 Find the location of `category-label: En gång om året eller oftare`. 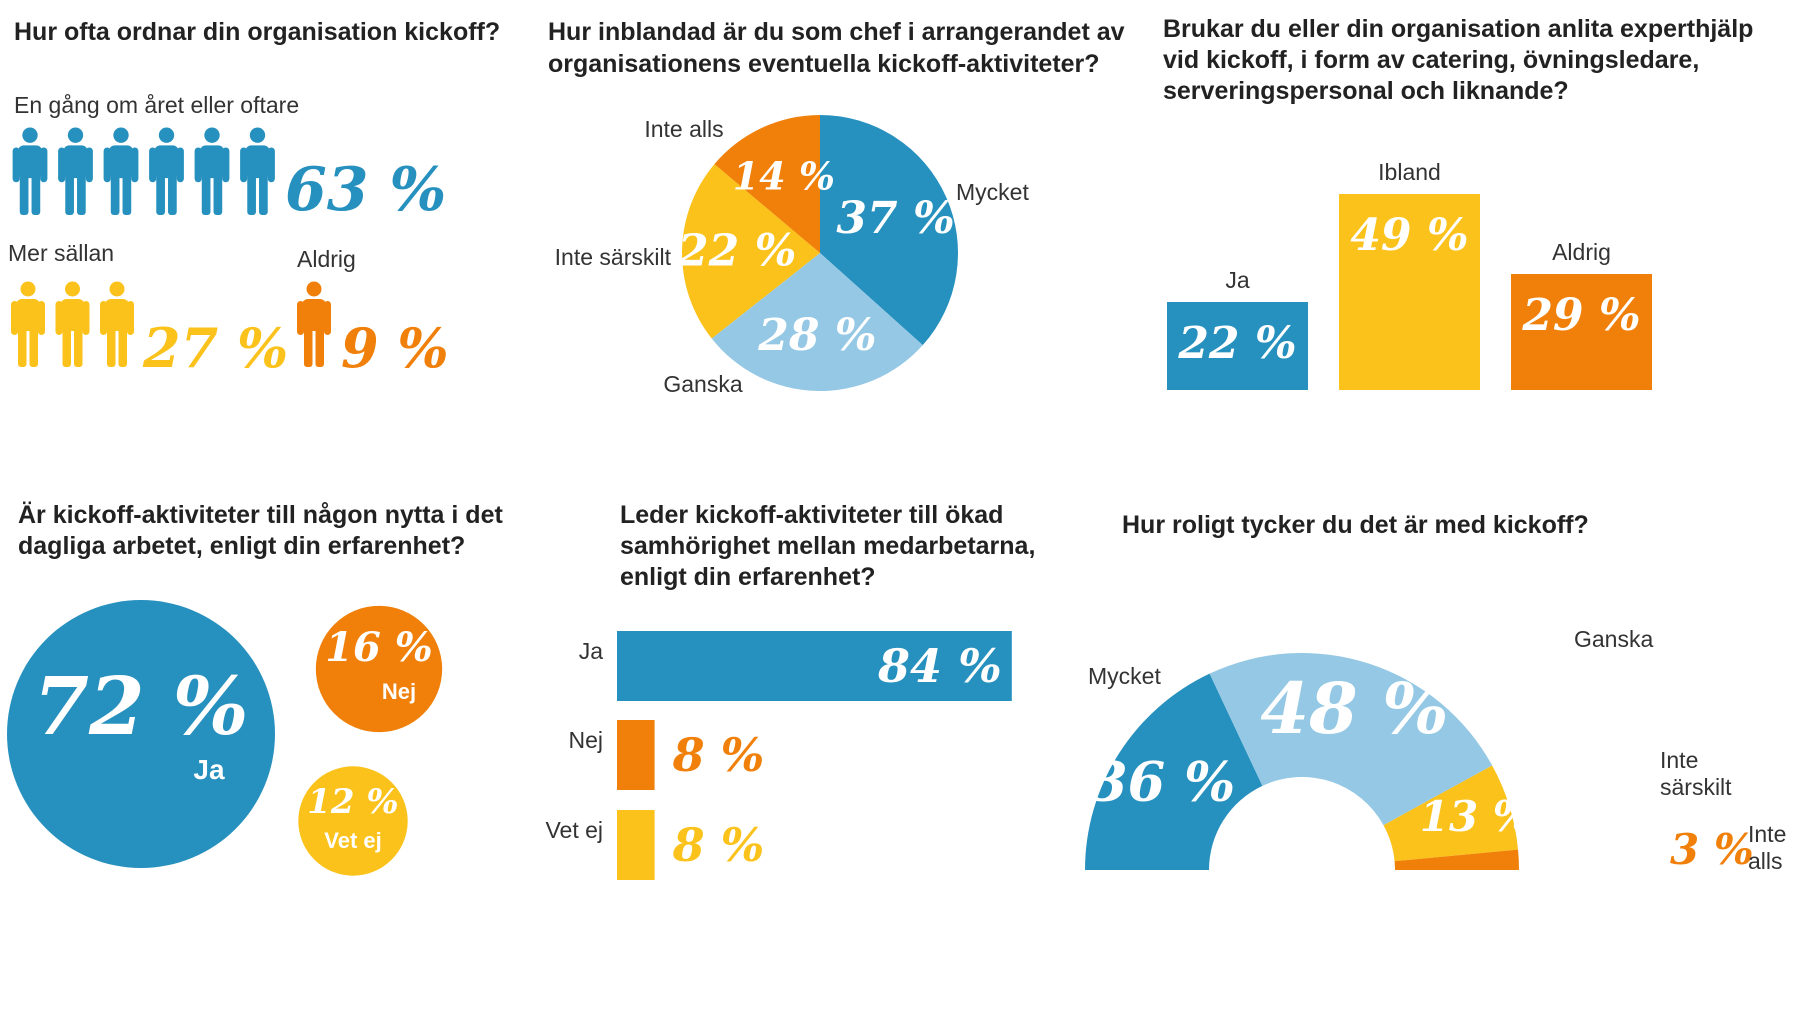

category-label: En gång om året eller oftare is located at coordinates (156, 105).